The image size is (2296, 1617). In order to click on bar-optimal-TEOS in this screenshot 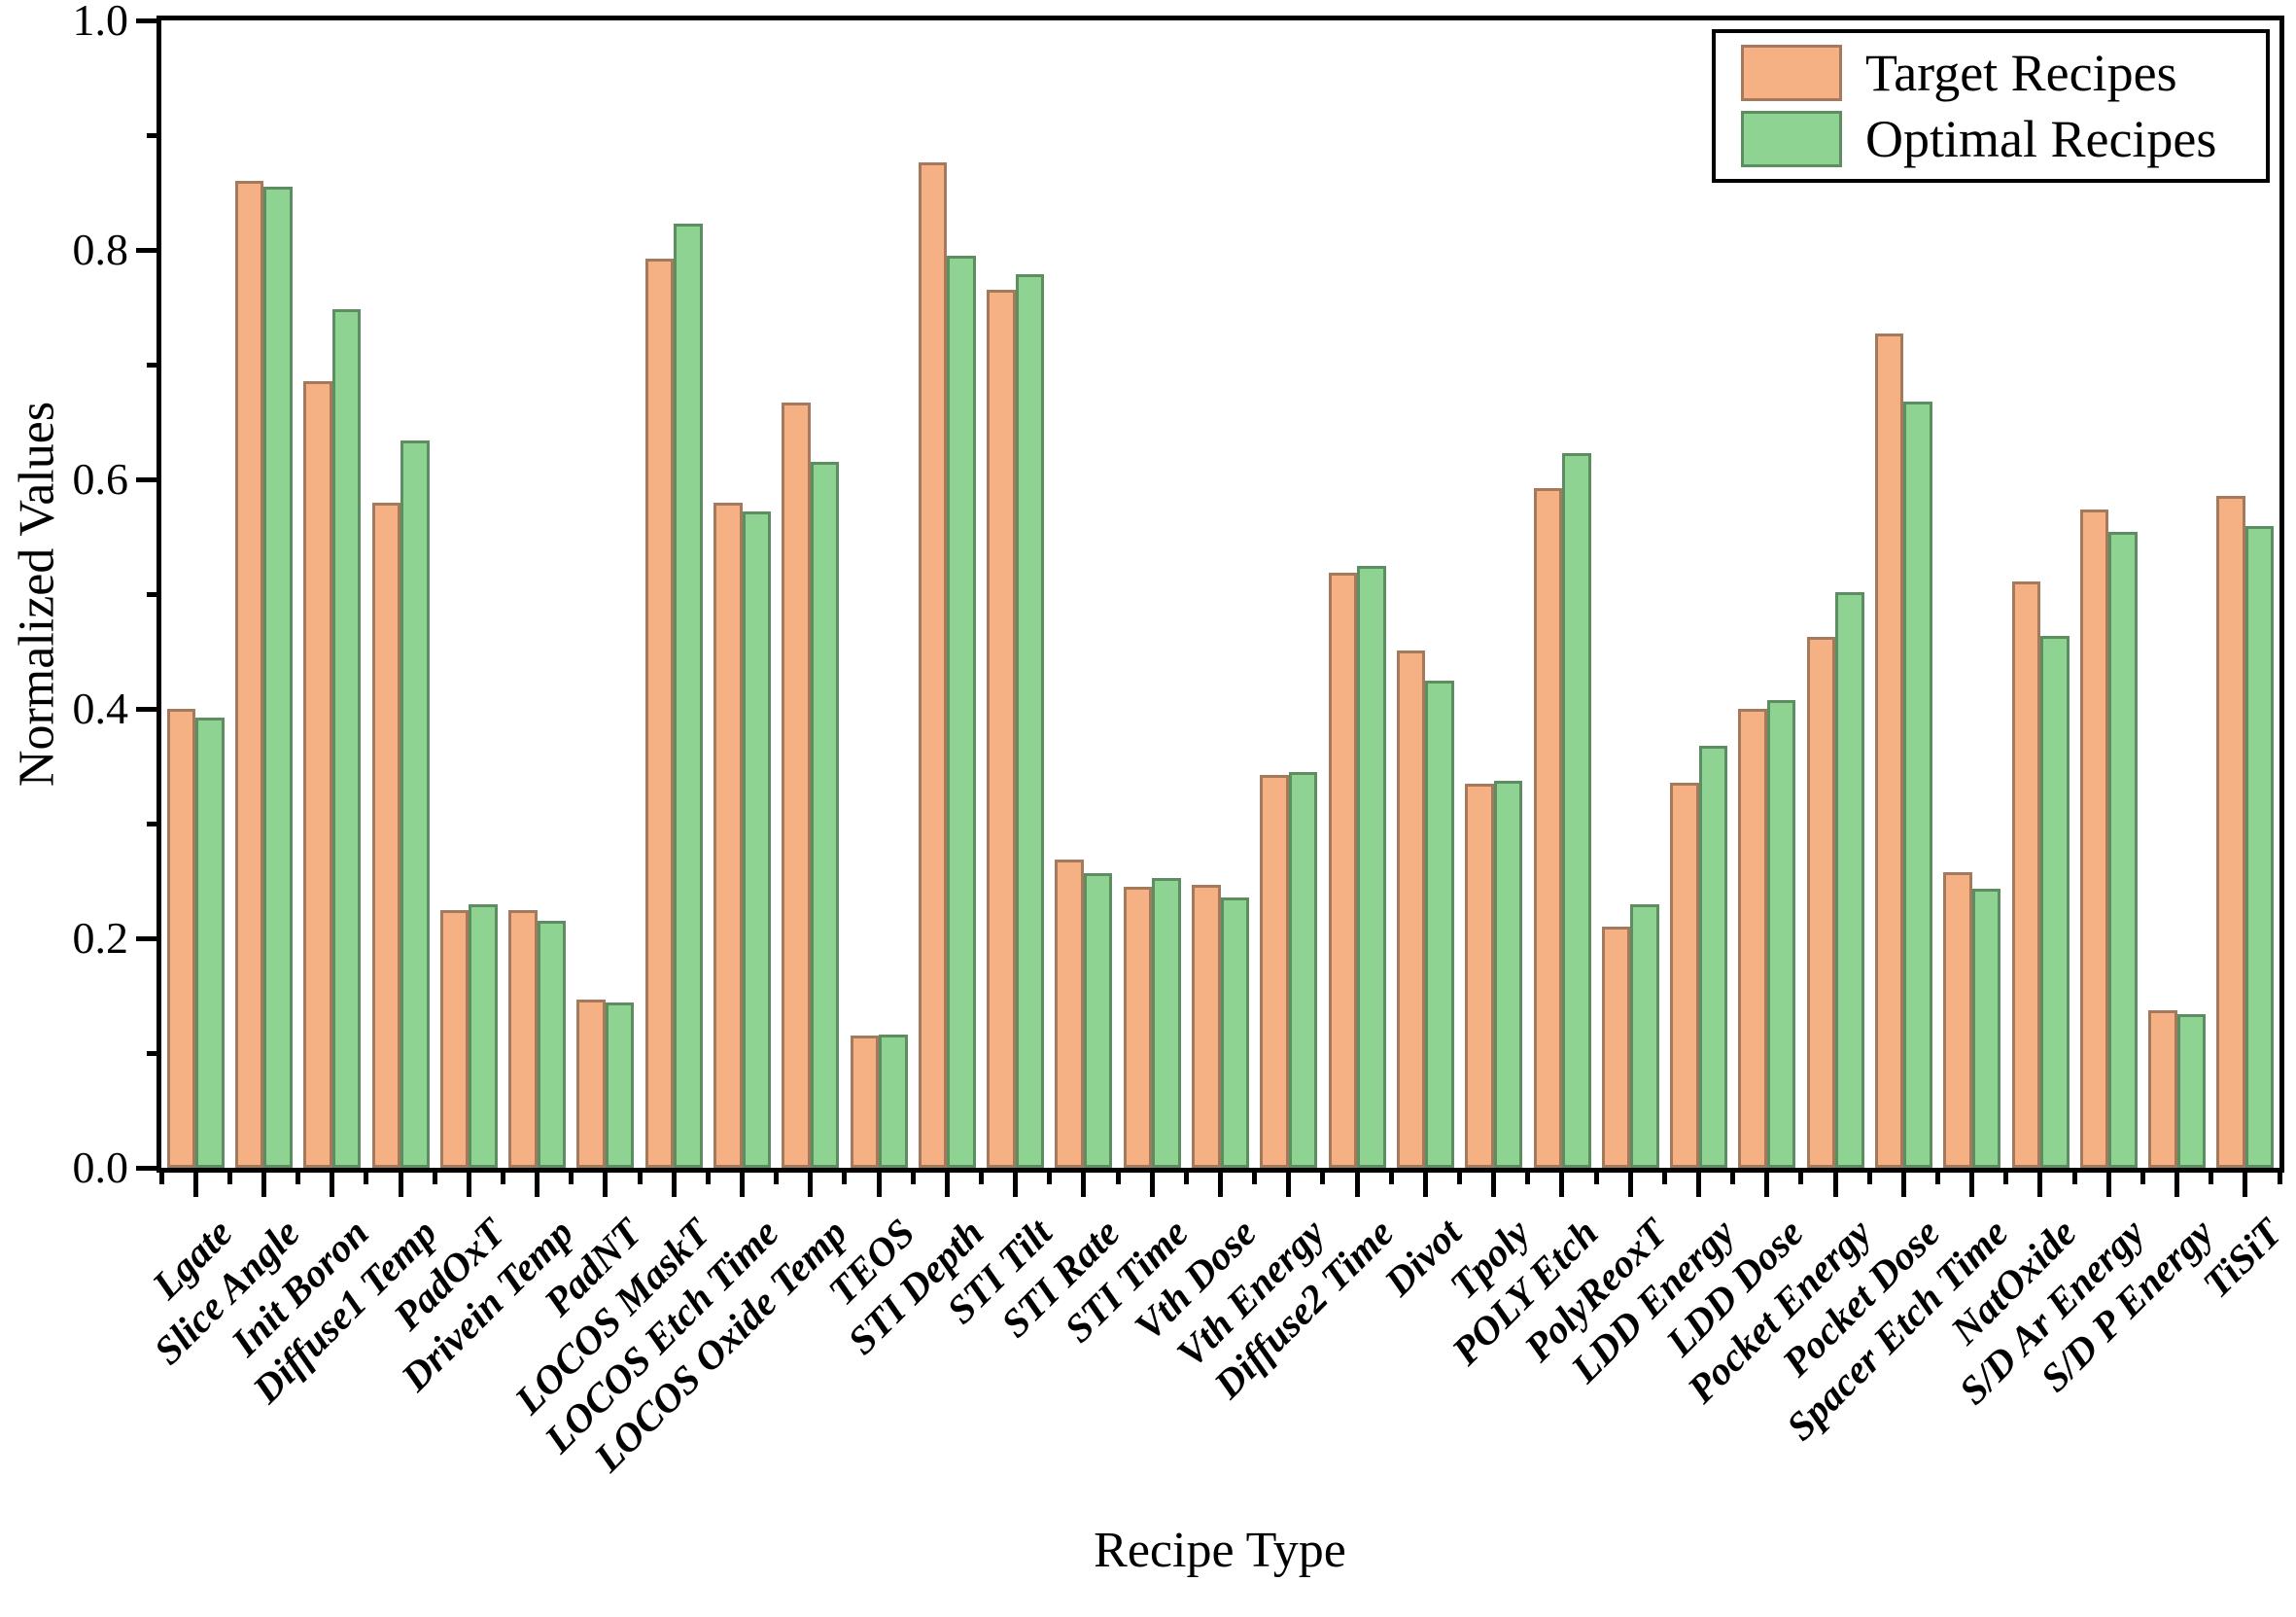, I will do `click(893, 1101)`.